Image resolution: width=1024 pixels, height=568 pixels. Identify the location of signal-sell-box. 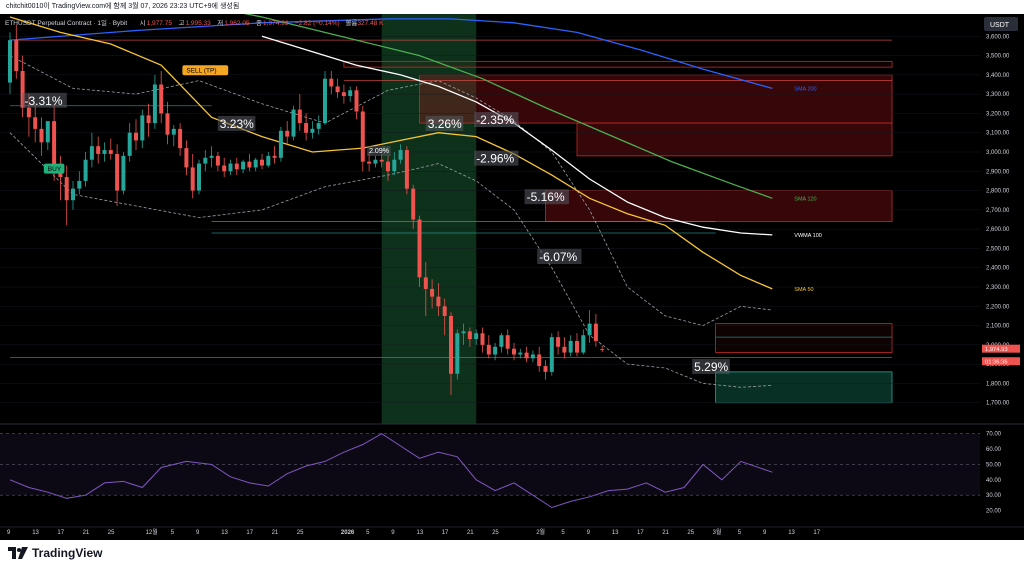
(205, 70).